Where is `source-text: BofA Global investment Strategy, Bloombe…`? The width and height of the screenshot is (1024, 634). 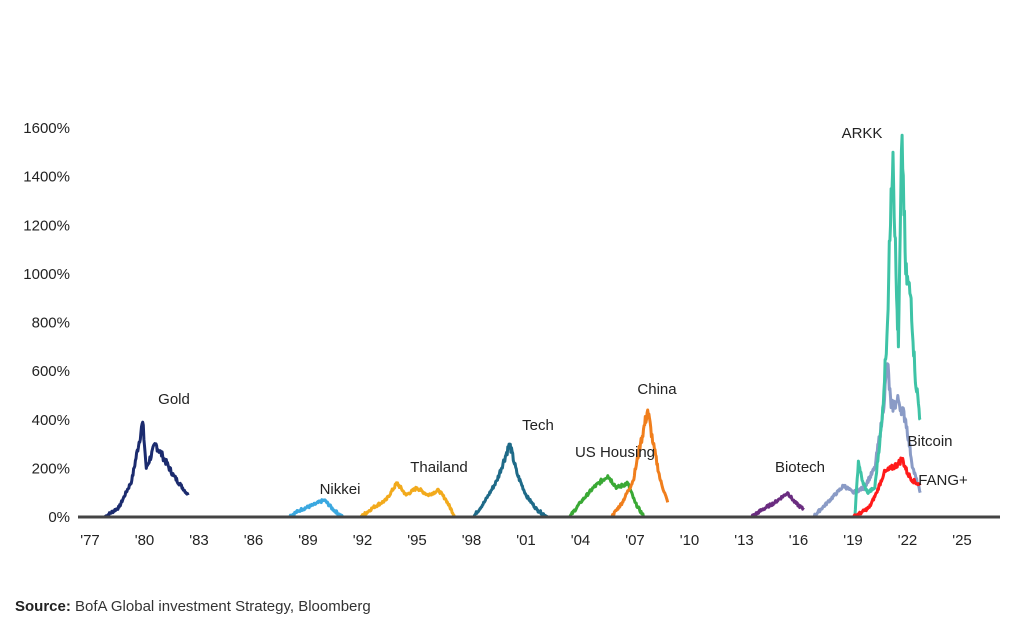
source-text: BofA Global investment Strategy, Bloombe… is located at coordinates (221, 606).